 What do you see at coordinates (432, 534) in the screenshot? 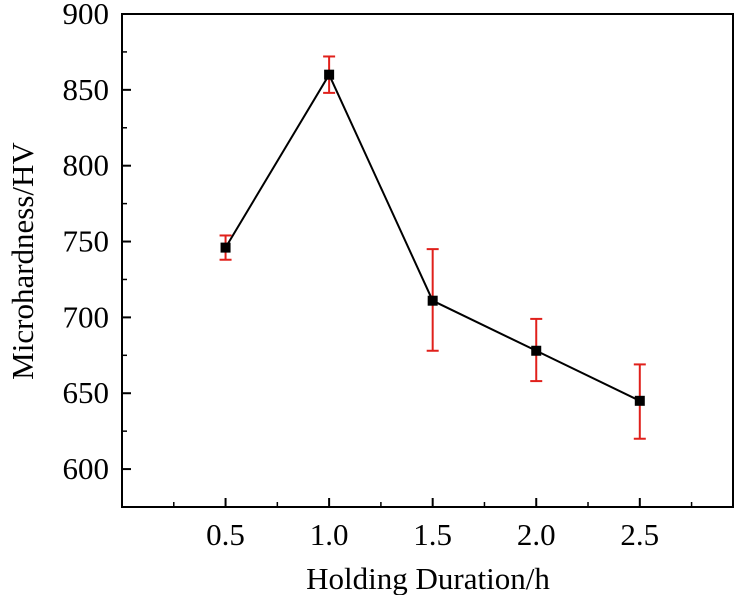
I see `x-tick-label: 1.5` at bounding box center [432, 534].